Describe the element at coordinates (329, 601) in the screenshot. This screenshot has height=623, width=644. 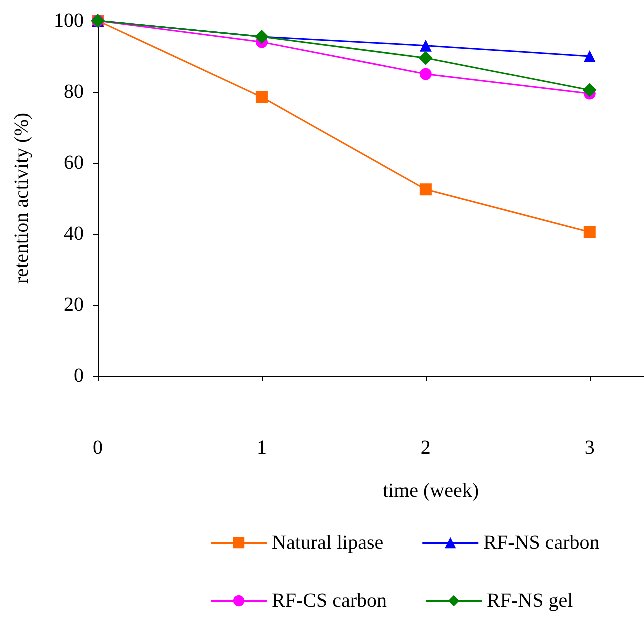
I see `legend-label: RF-CS carbon` at that location.